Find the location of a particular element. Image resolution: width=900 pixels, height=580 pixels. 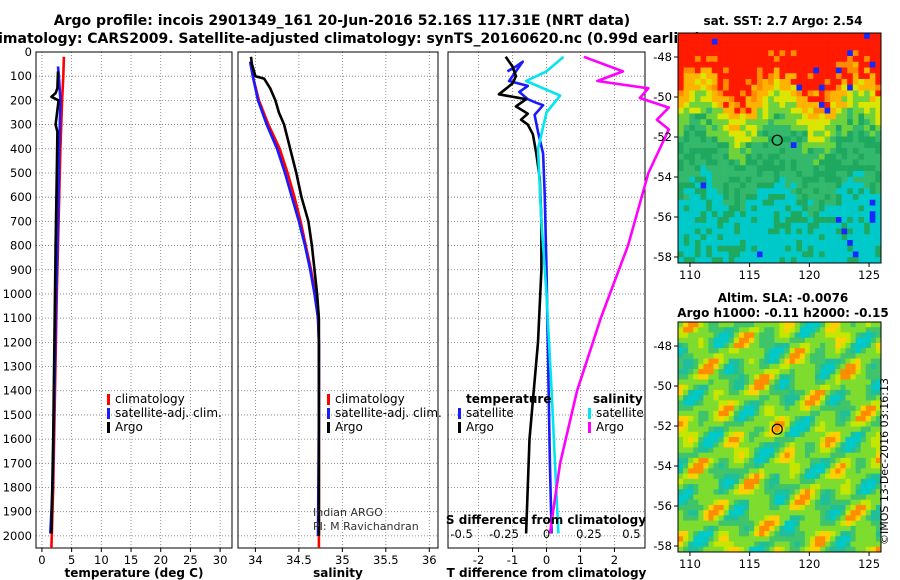

y-tick-label: 1100 is located at coordinates (17, 318).